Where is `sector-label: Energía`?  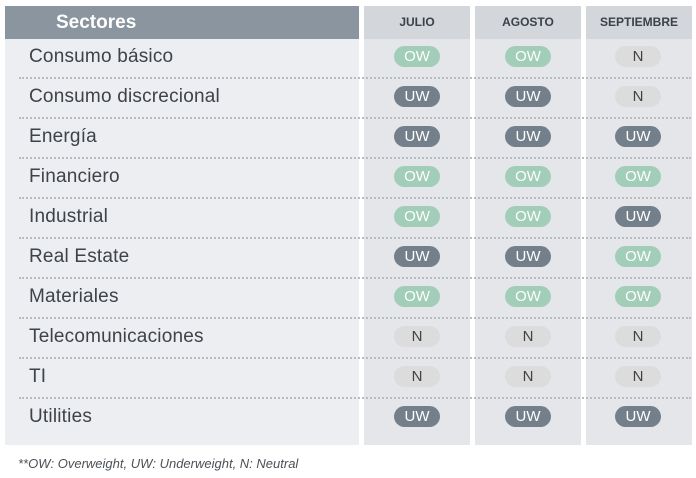 sector-label: Energía is located at coordinates (63, 136).